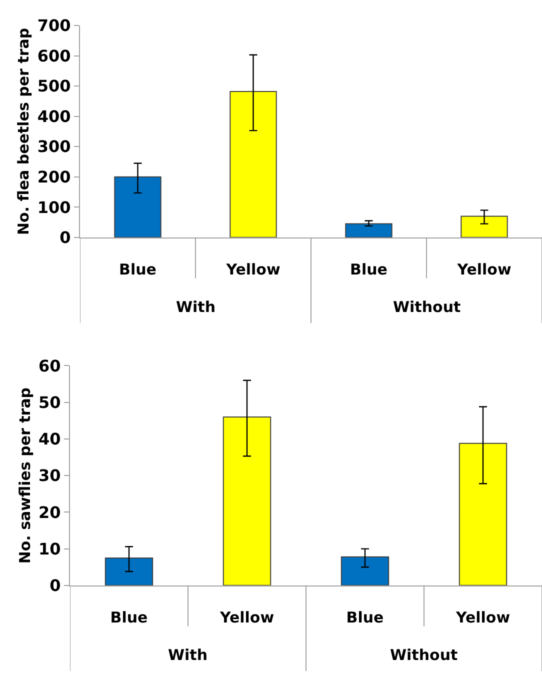  Describe the element at coordinates (49, 366) in the screenshot. I see `y-tick-label: 60` at that location.